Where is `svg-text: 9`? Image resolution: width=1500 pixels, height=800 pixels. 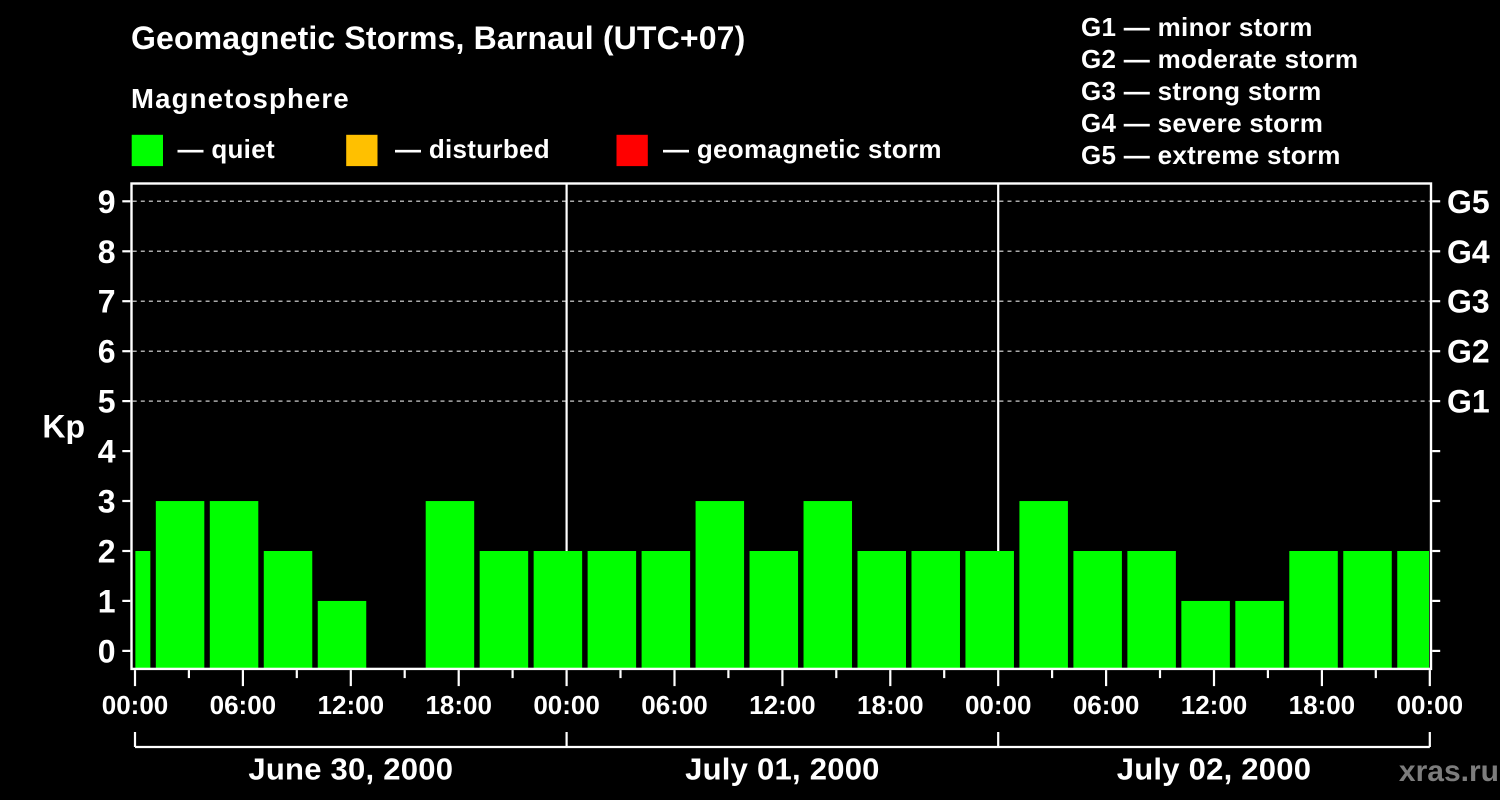
svg-text: 9 is located at coordinates (107, 202).